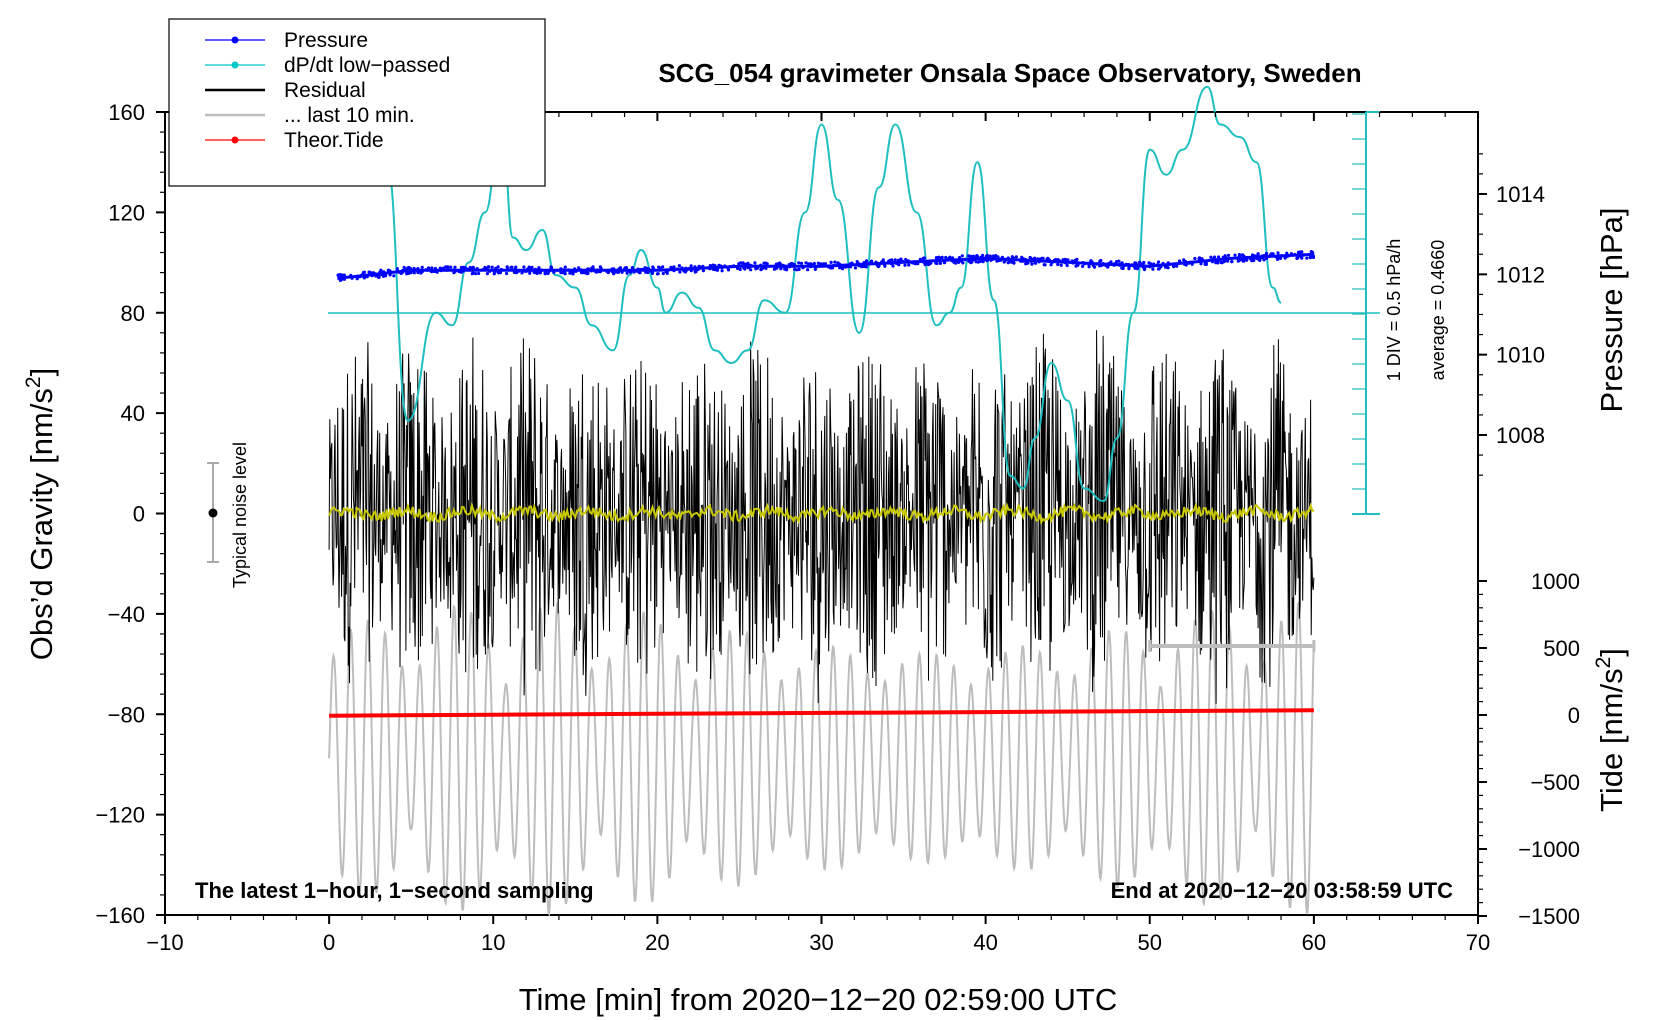 This screenshot has width=1660, height=1020. I want to click on y-tick-label: 160, so click(126, 112).